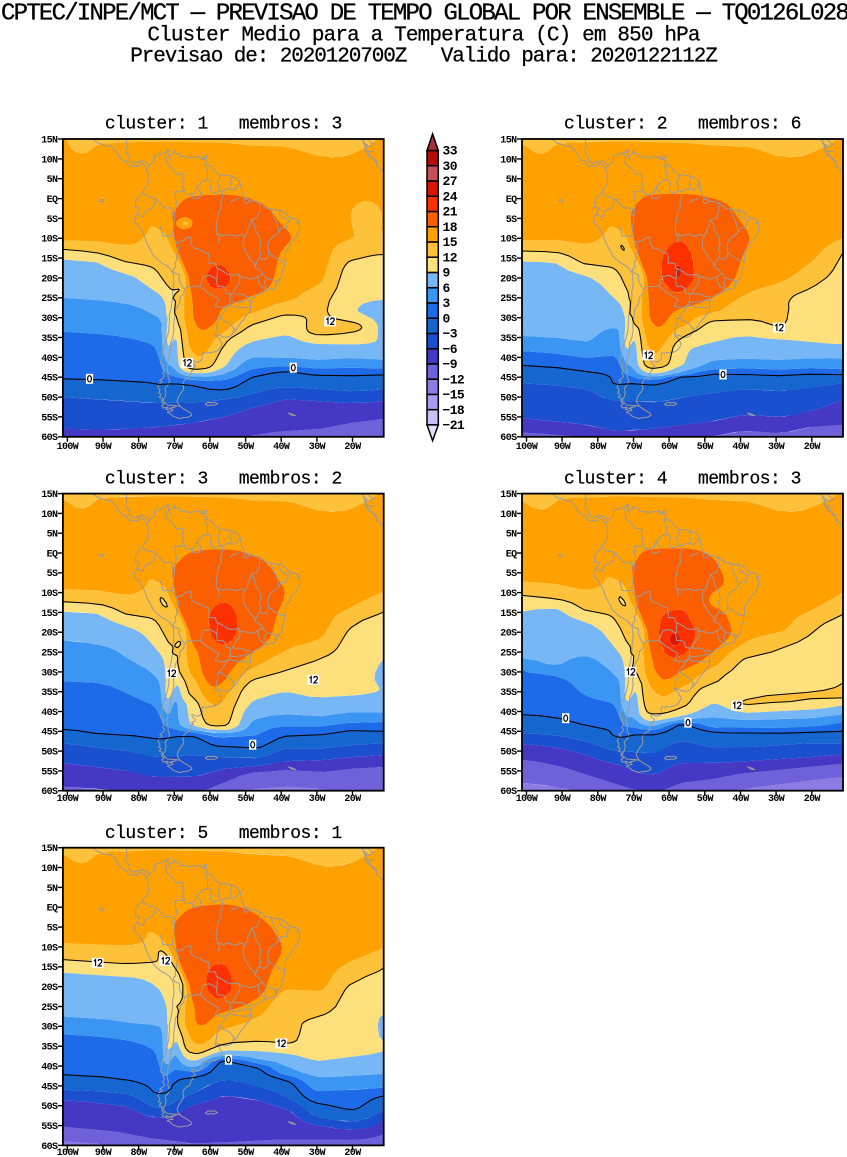  What do you see at coordinates (682, 124) in the screenshot?
I see `svg-text: cluster: 2 membros: 6` at bounding box center [682, 124].